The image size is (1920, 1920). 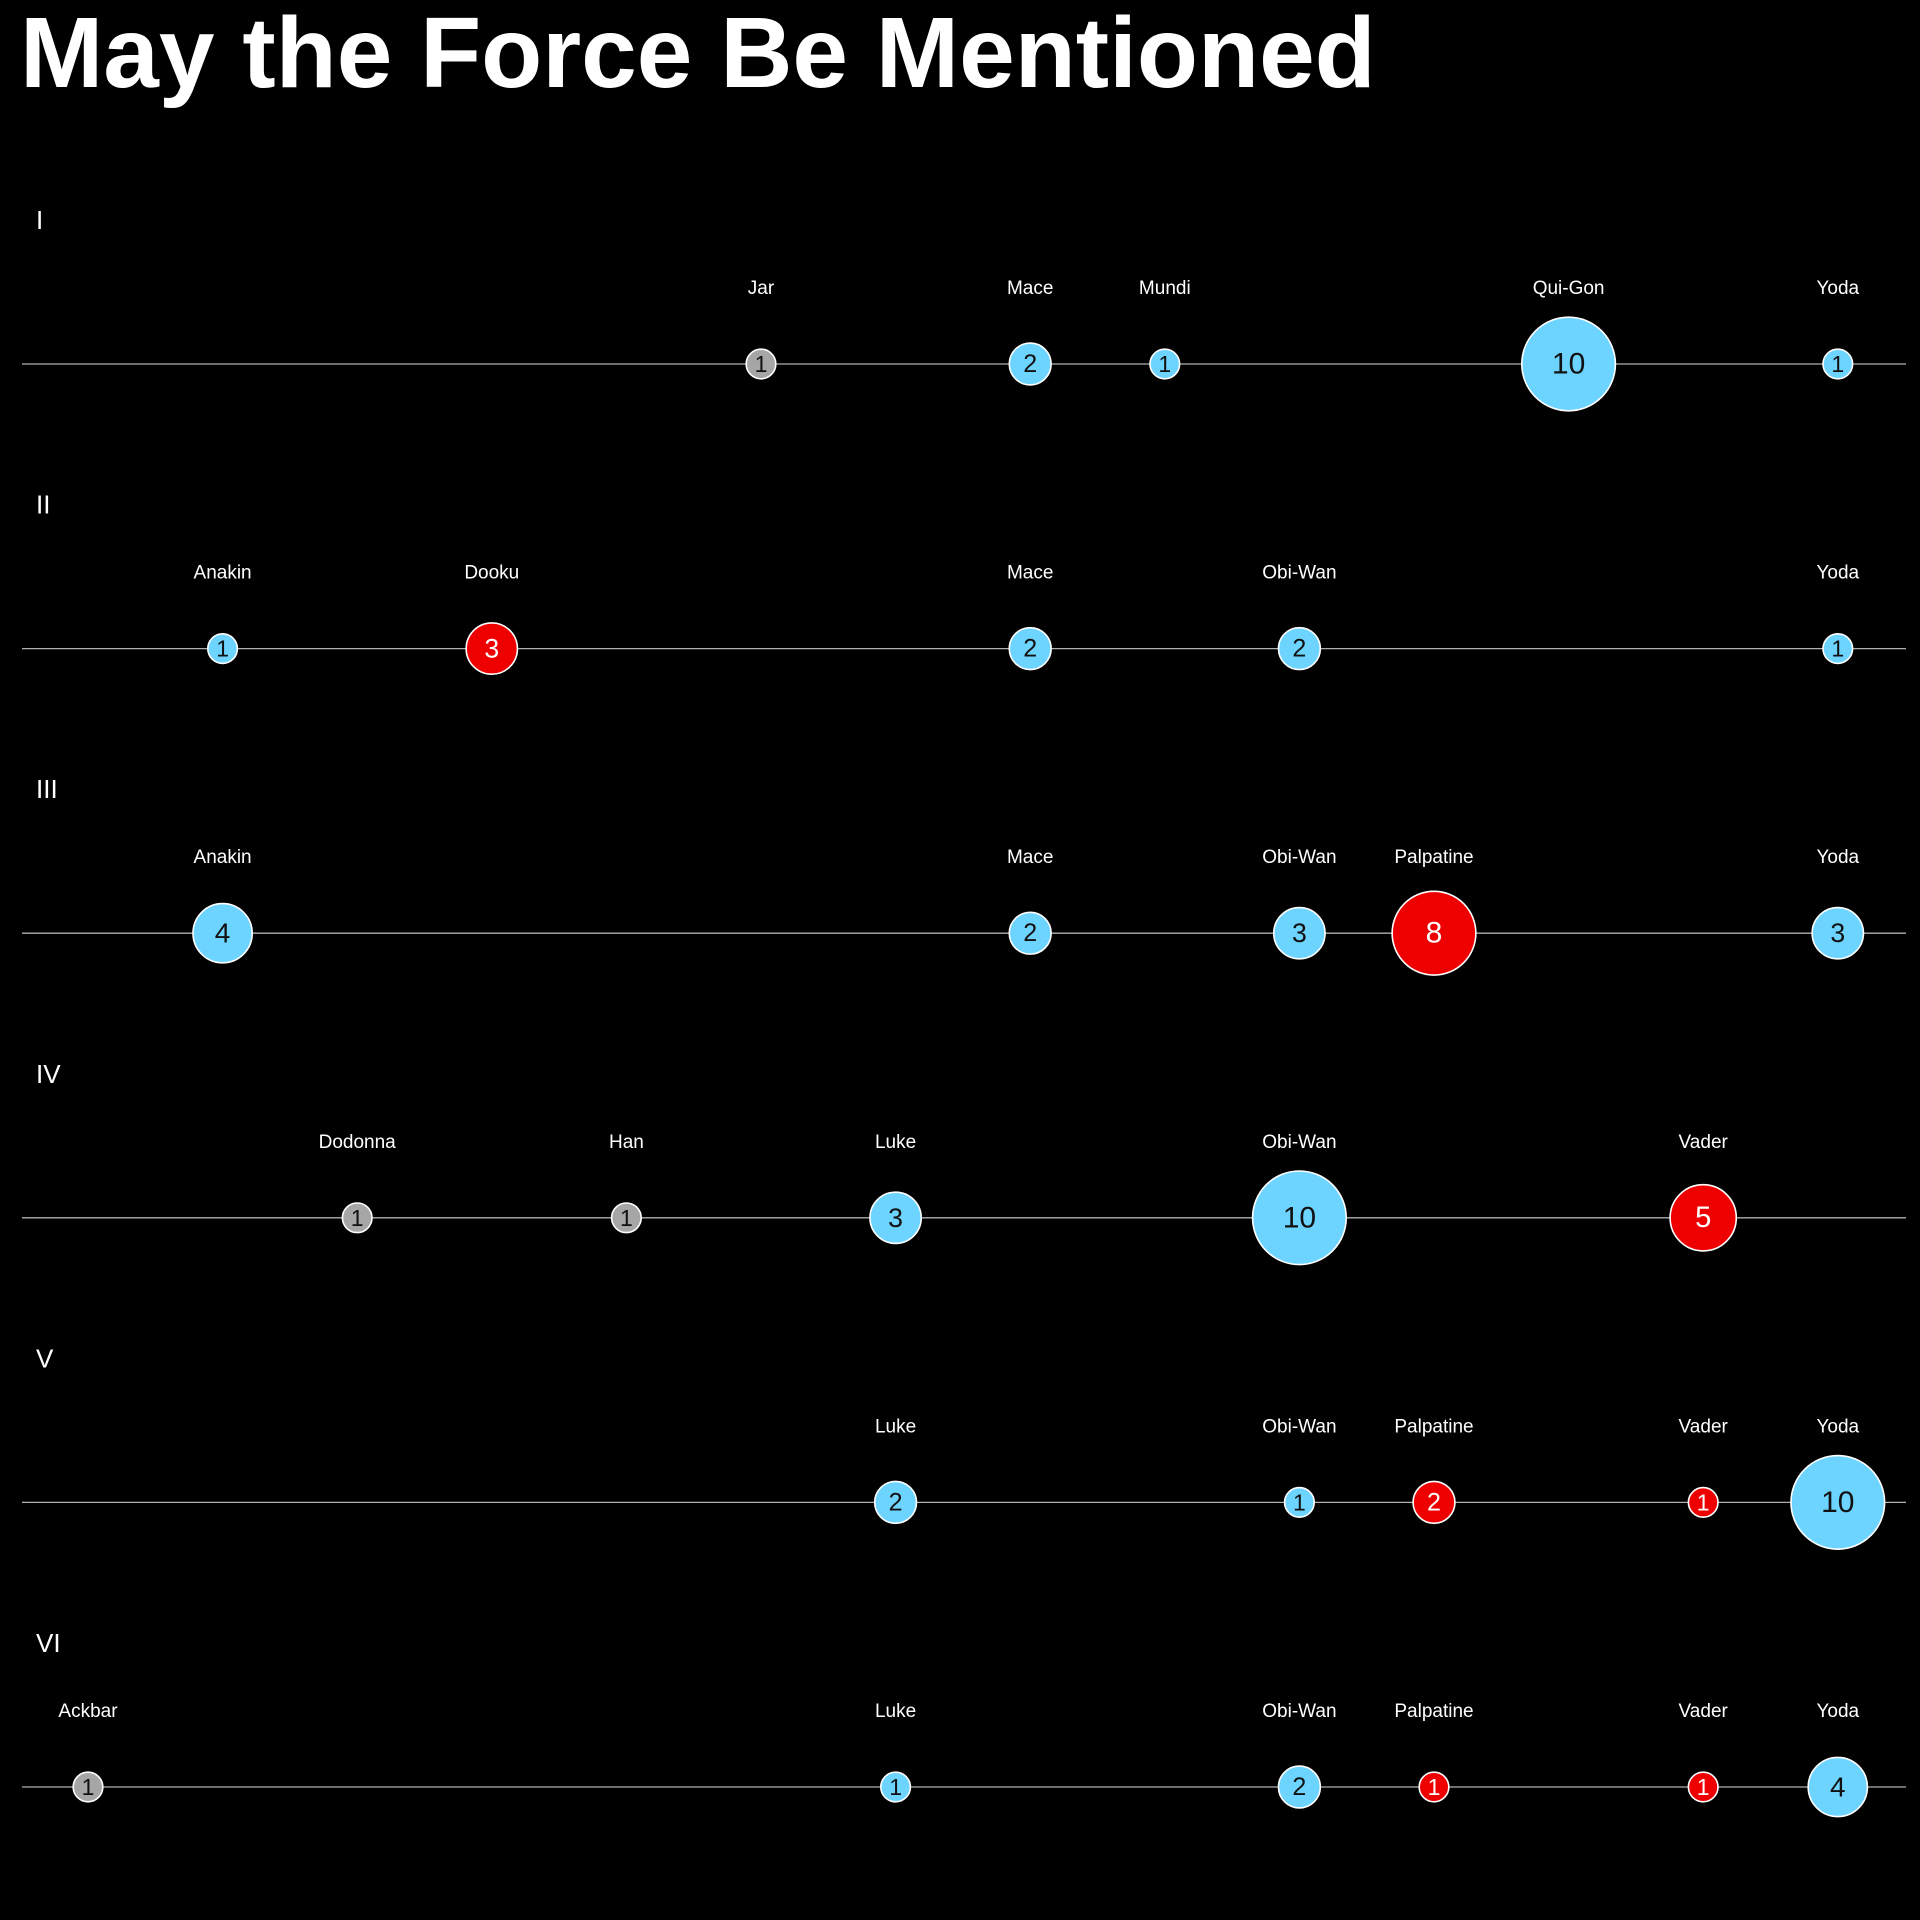 What do you see at coordinates (698, 54) in the screenshot?
I see `chart-title: May the Force Be Mentioned` at bounding box center [698, 54].